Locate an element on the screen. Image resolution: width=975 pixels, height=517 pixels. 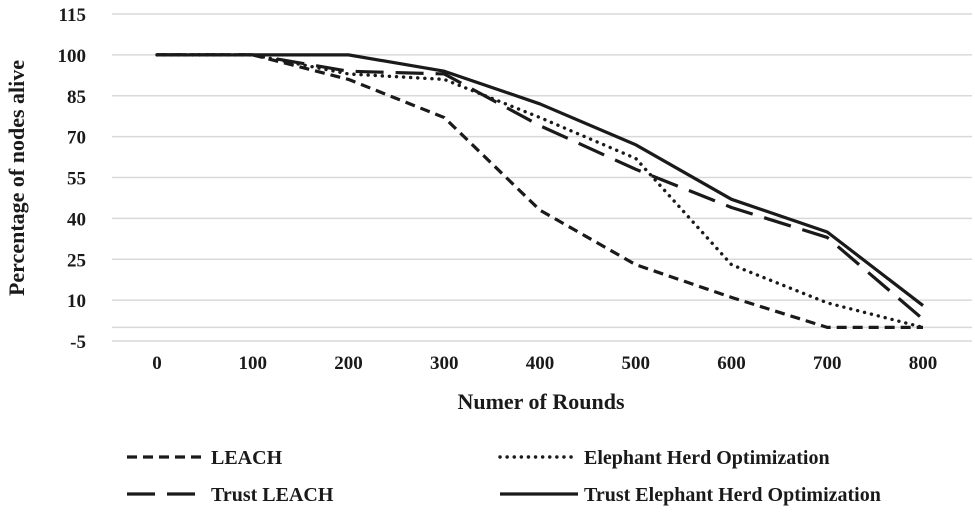
x-axis-title: Numer of Rounds is located at coordinates (541, 401).